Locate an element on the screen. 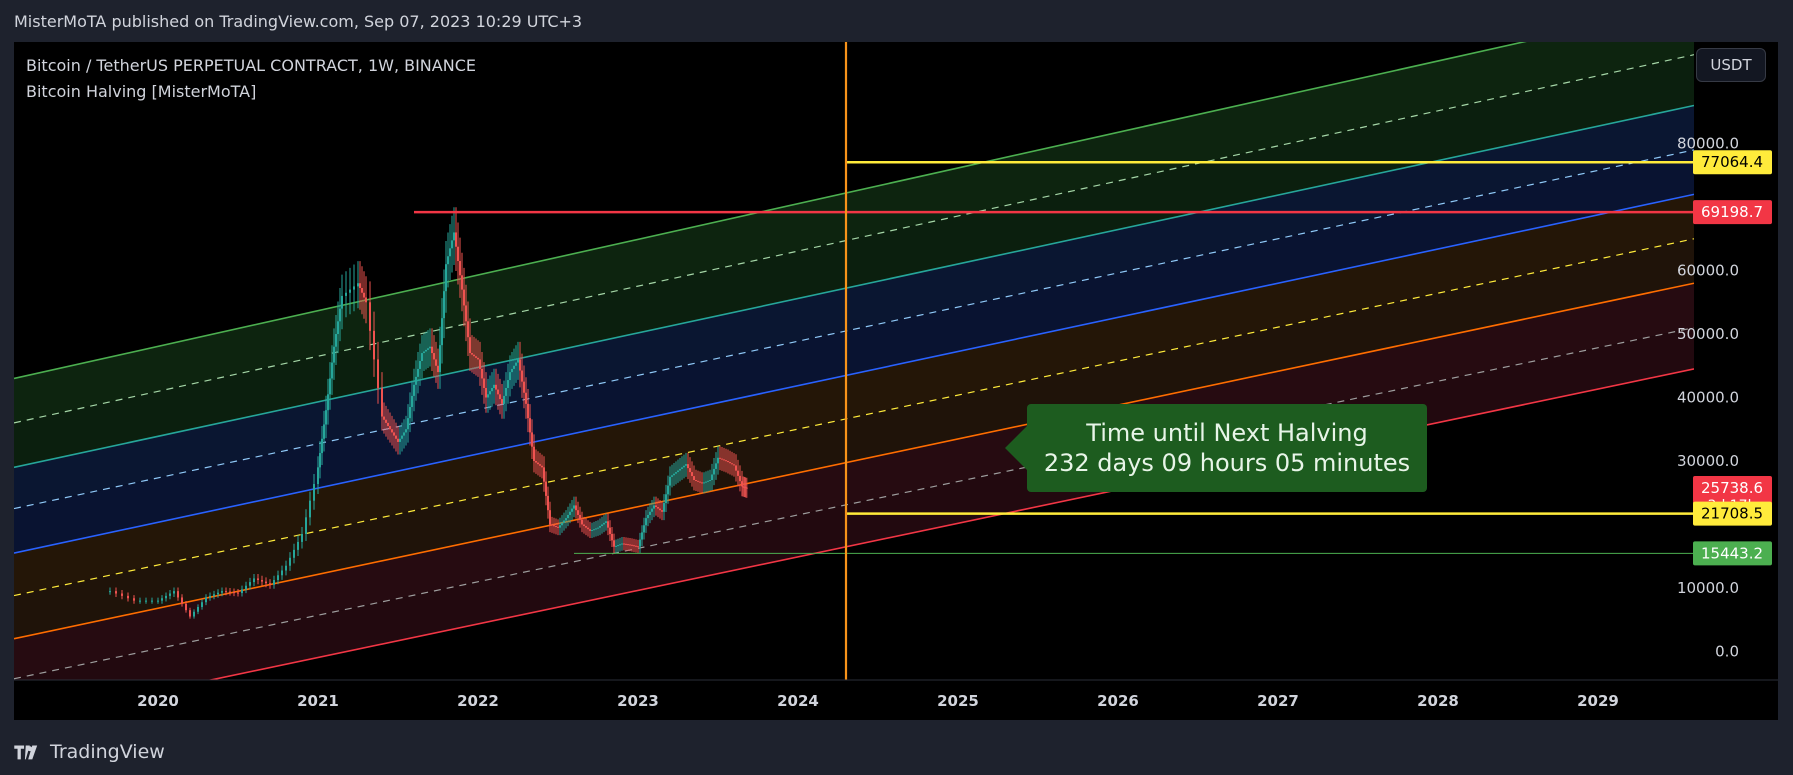  footer-brand-name: TradingView is located at coordinates (107, 752).